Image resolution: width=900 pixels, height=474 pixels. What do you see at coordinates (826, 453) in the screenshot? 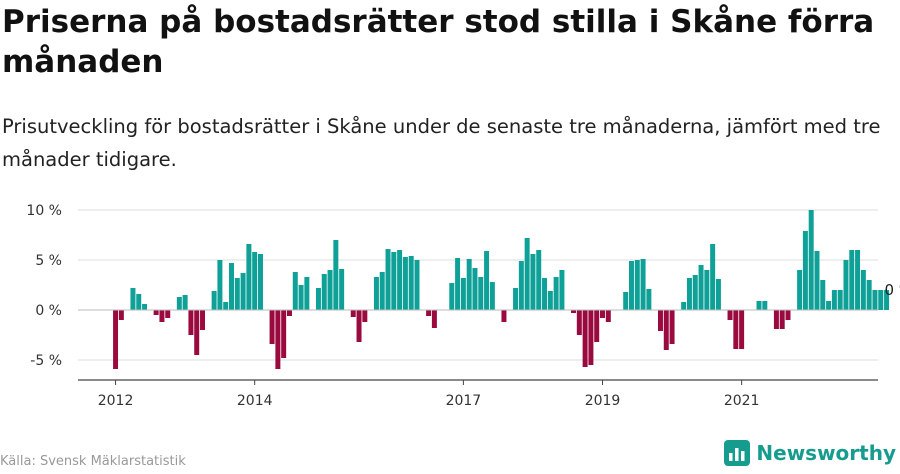
I see `brand-name: Newsworthy` at bounding box center [826, 453].